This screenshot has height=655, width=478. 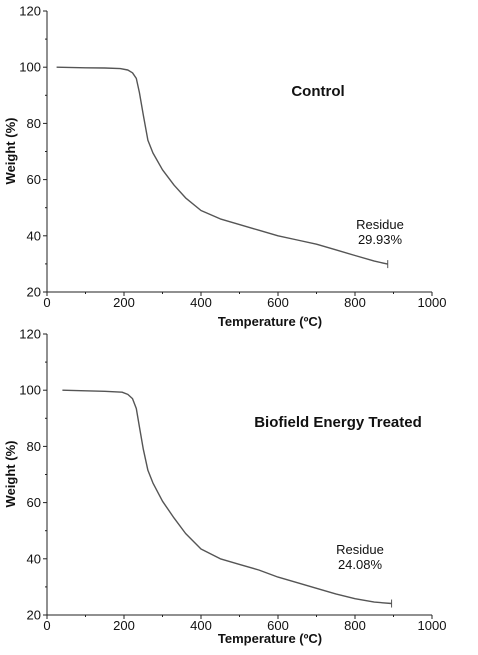 What do you see at coordinates (360, 564) in the screenshot?
I see `residue-value: 24.08%` at bounding box center [360, 564].